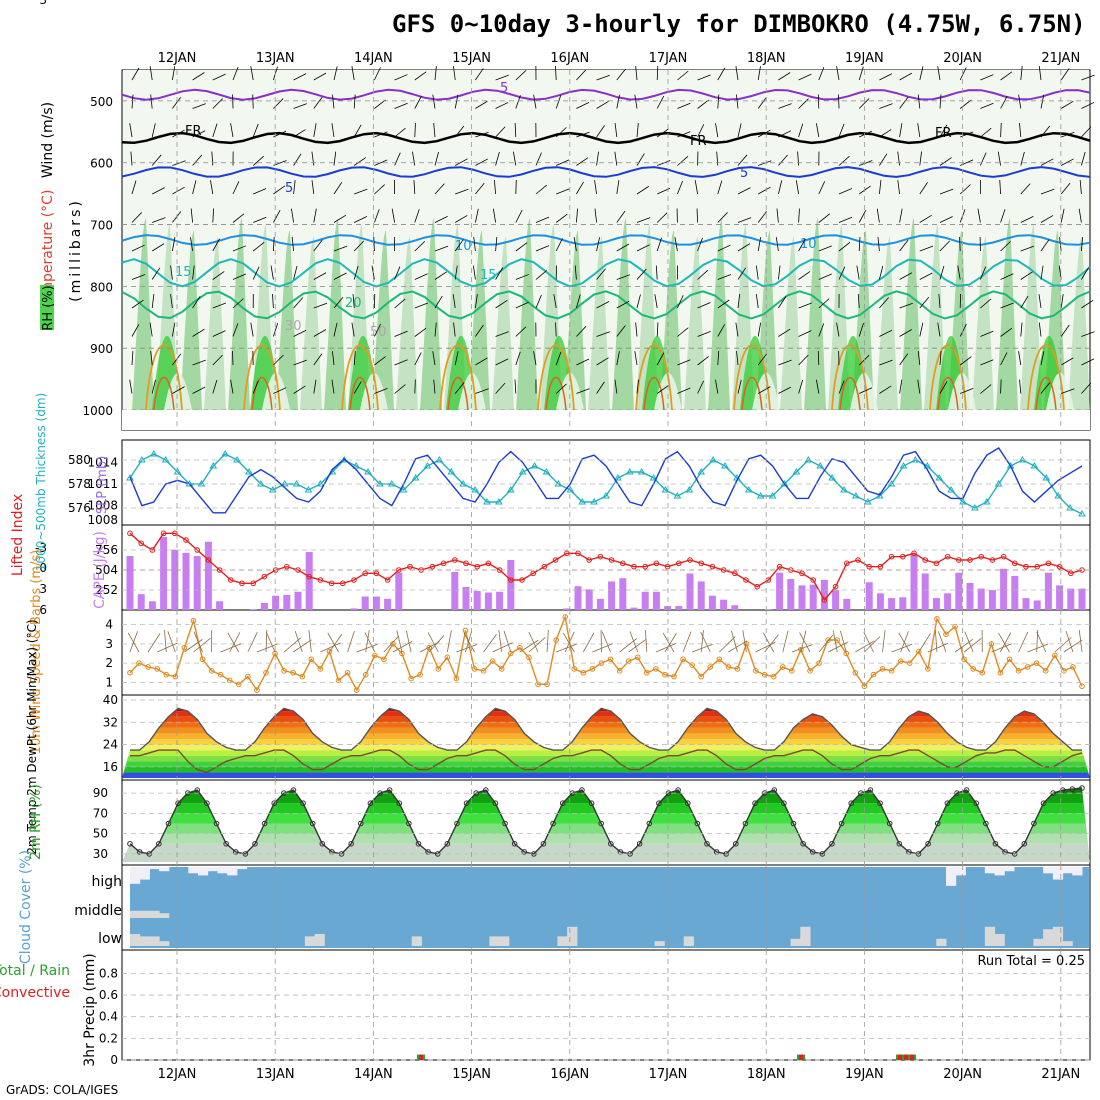 The image size is (1100, 1100). Describe the element at coordinates (101, 287) in the screenshot. I see `pressure-tick-label: 800` at that location.